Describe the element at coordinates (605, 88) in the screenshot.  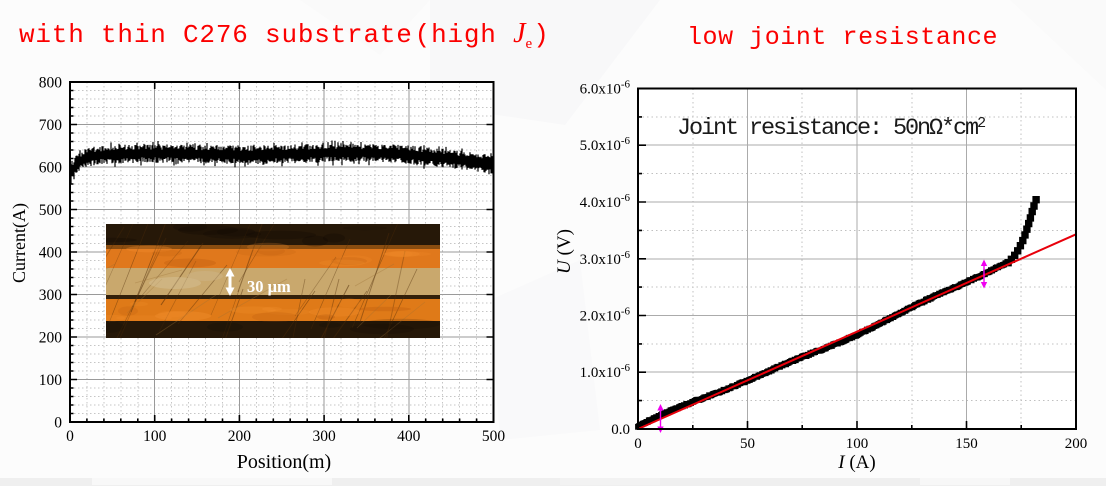
I see `svg-text: 6.0x10⁻⁶` at that location.